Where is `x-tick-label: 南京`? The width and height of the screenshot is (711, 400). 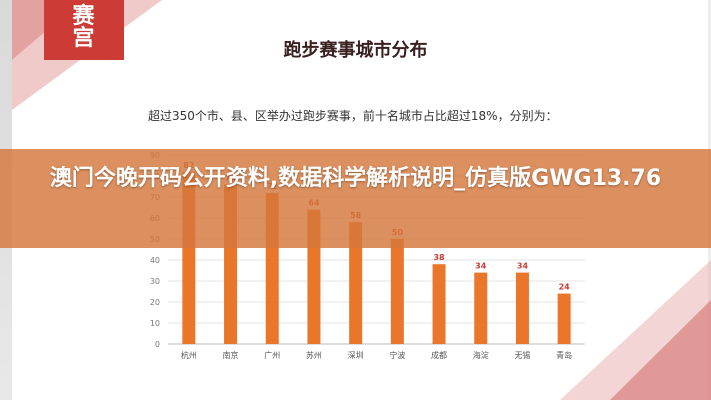 x-tick-label: 南京 is located at coordinates (231, 355).